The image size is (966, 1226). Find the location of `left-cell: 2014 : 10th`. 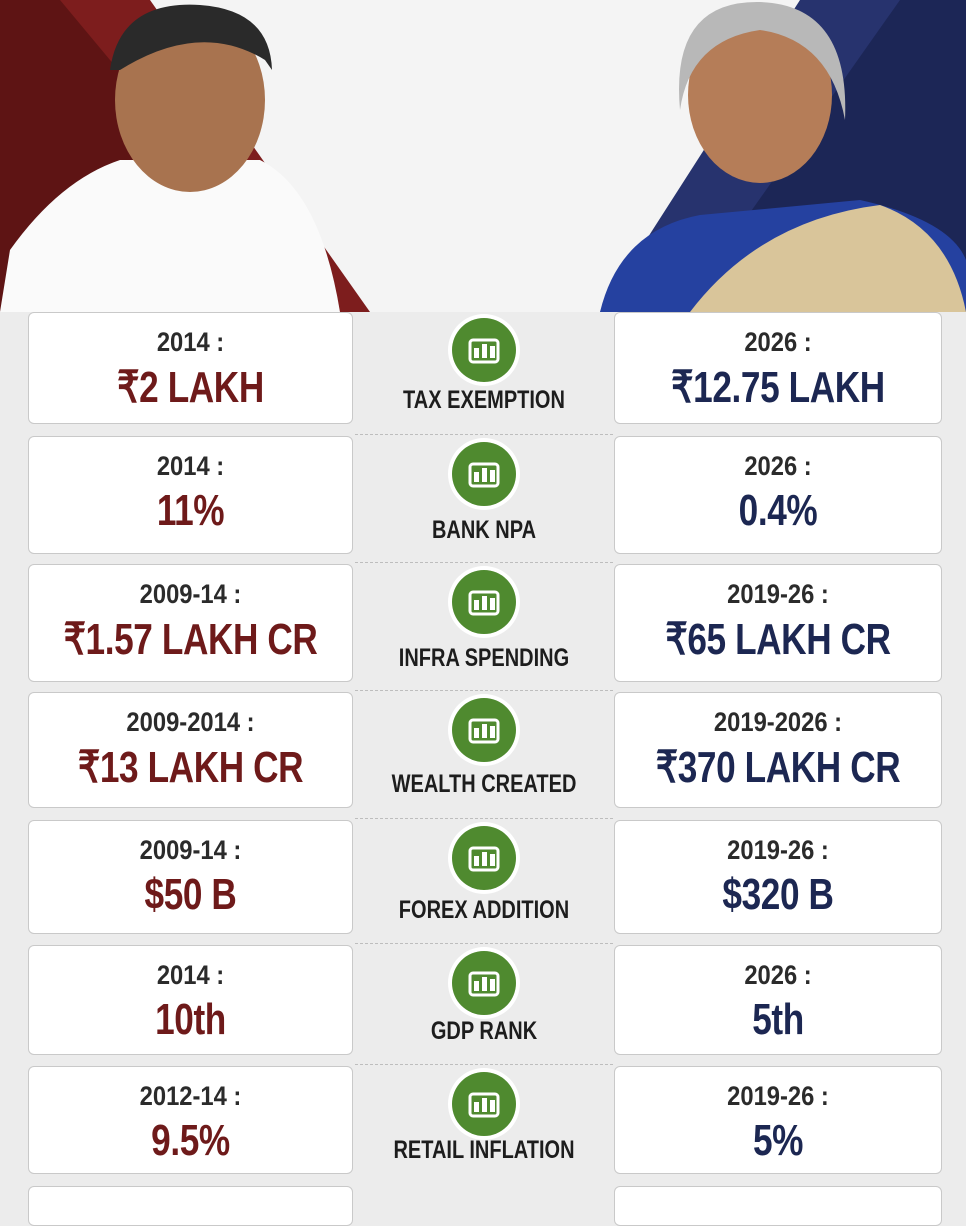

left-cell: 2014 : 10th is located at coordinates (190, 1000).